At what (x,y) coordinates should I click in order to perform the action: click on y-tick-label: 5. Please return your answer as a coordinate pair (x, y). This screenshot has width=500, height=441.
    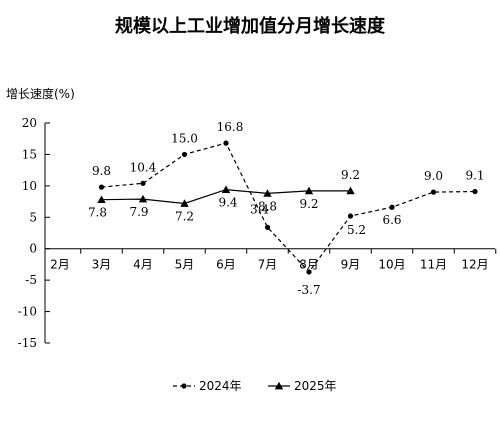
    Looking at the image, I should click on (33, 217).